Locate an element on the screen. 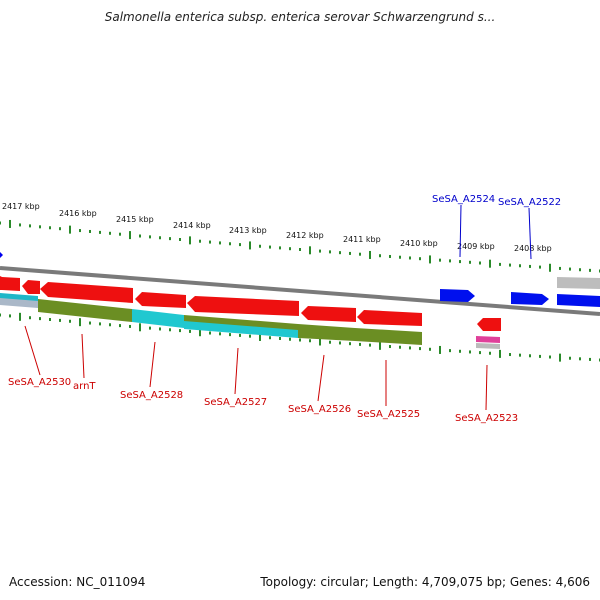 The image size is (600, 600). gene-SeSA_A2522 is located at coordinates (530, 298).